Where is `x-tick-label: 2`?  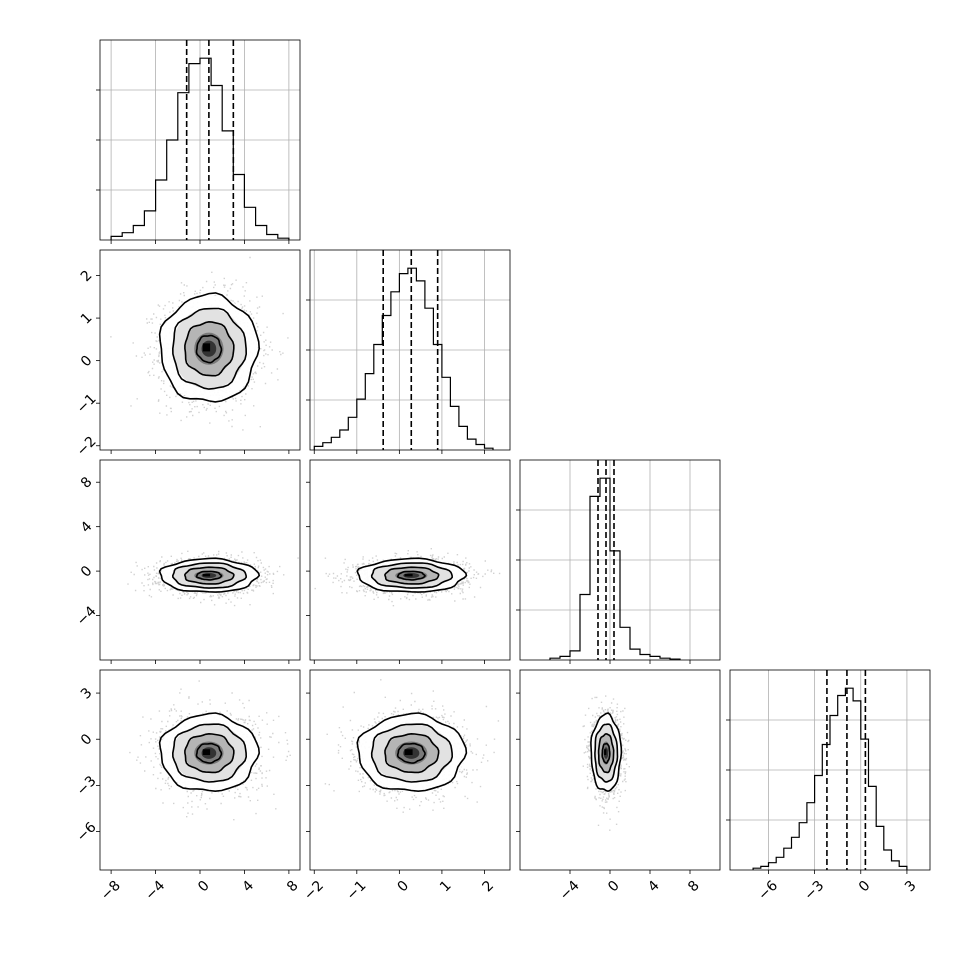 x-tick-label: 2 is located at coordinates (489, 887).